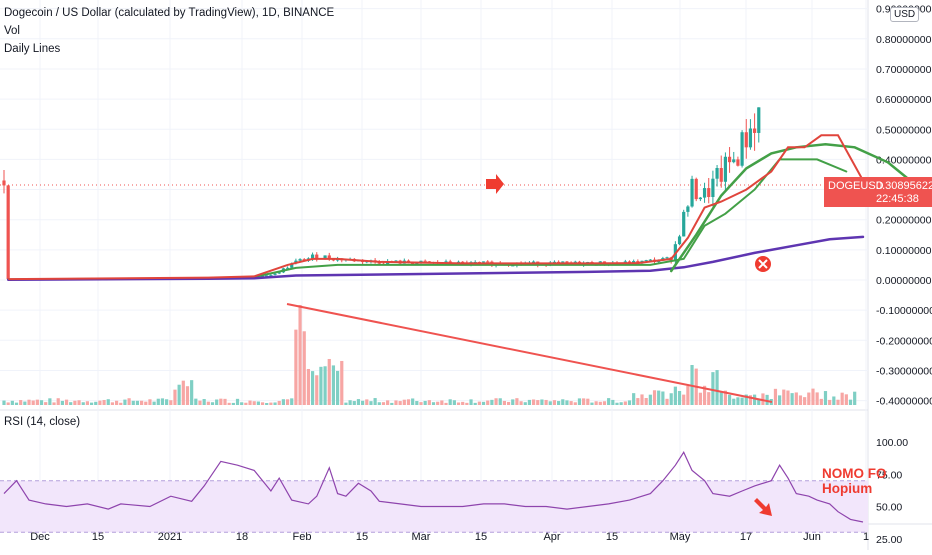  I want to click on arrow-down-right-icon, so click(763, 507).